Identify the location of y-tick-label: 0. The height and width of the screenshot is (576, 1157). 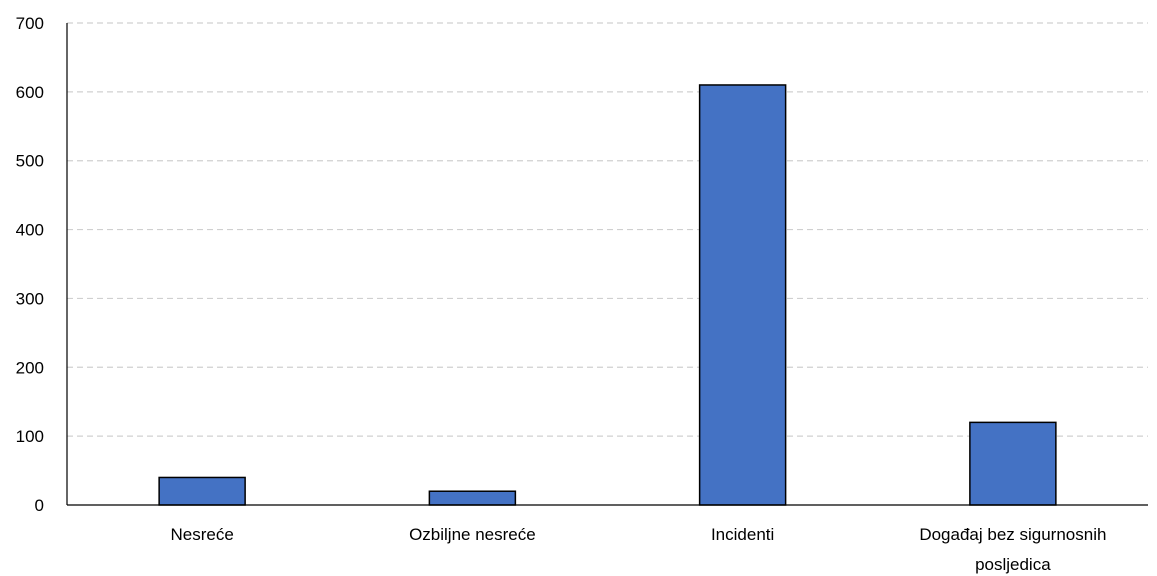
(39, 505).